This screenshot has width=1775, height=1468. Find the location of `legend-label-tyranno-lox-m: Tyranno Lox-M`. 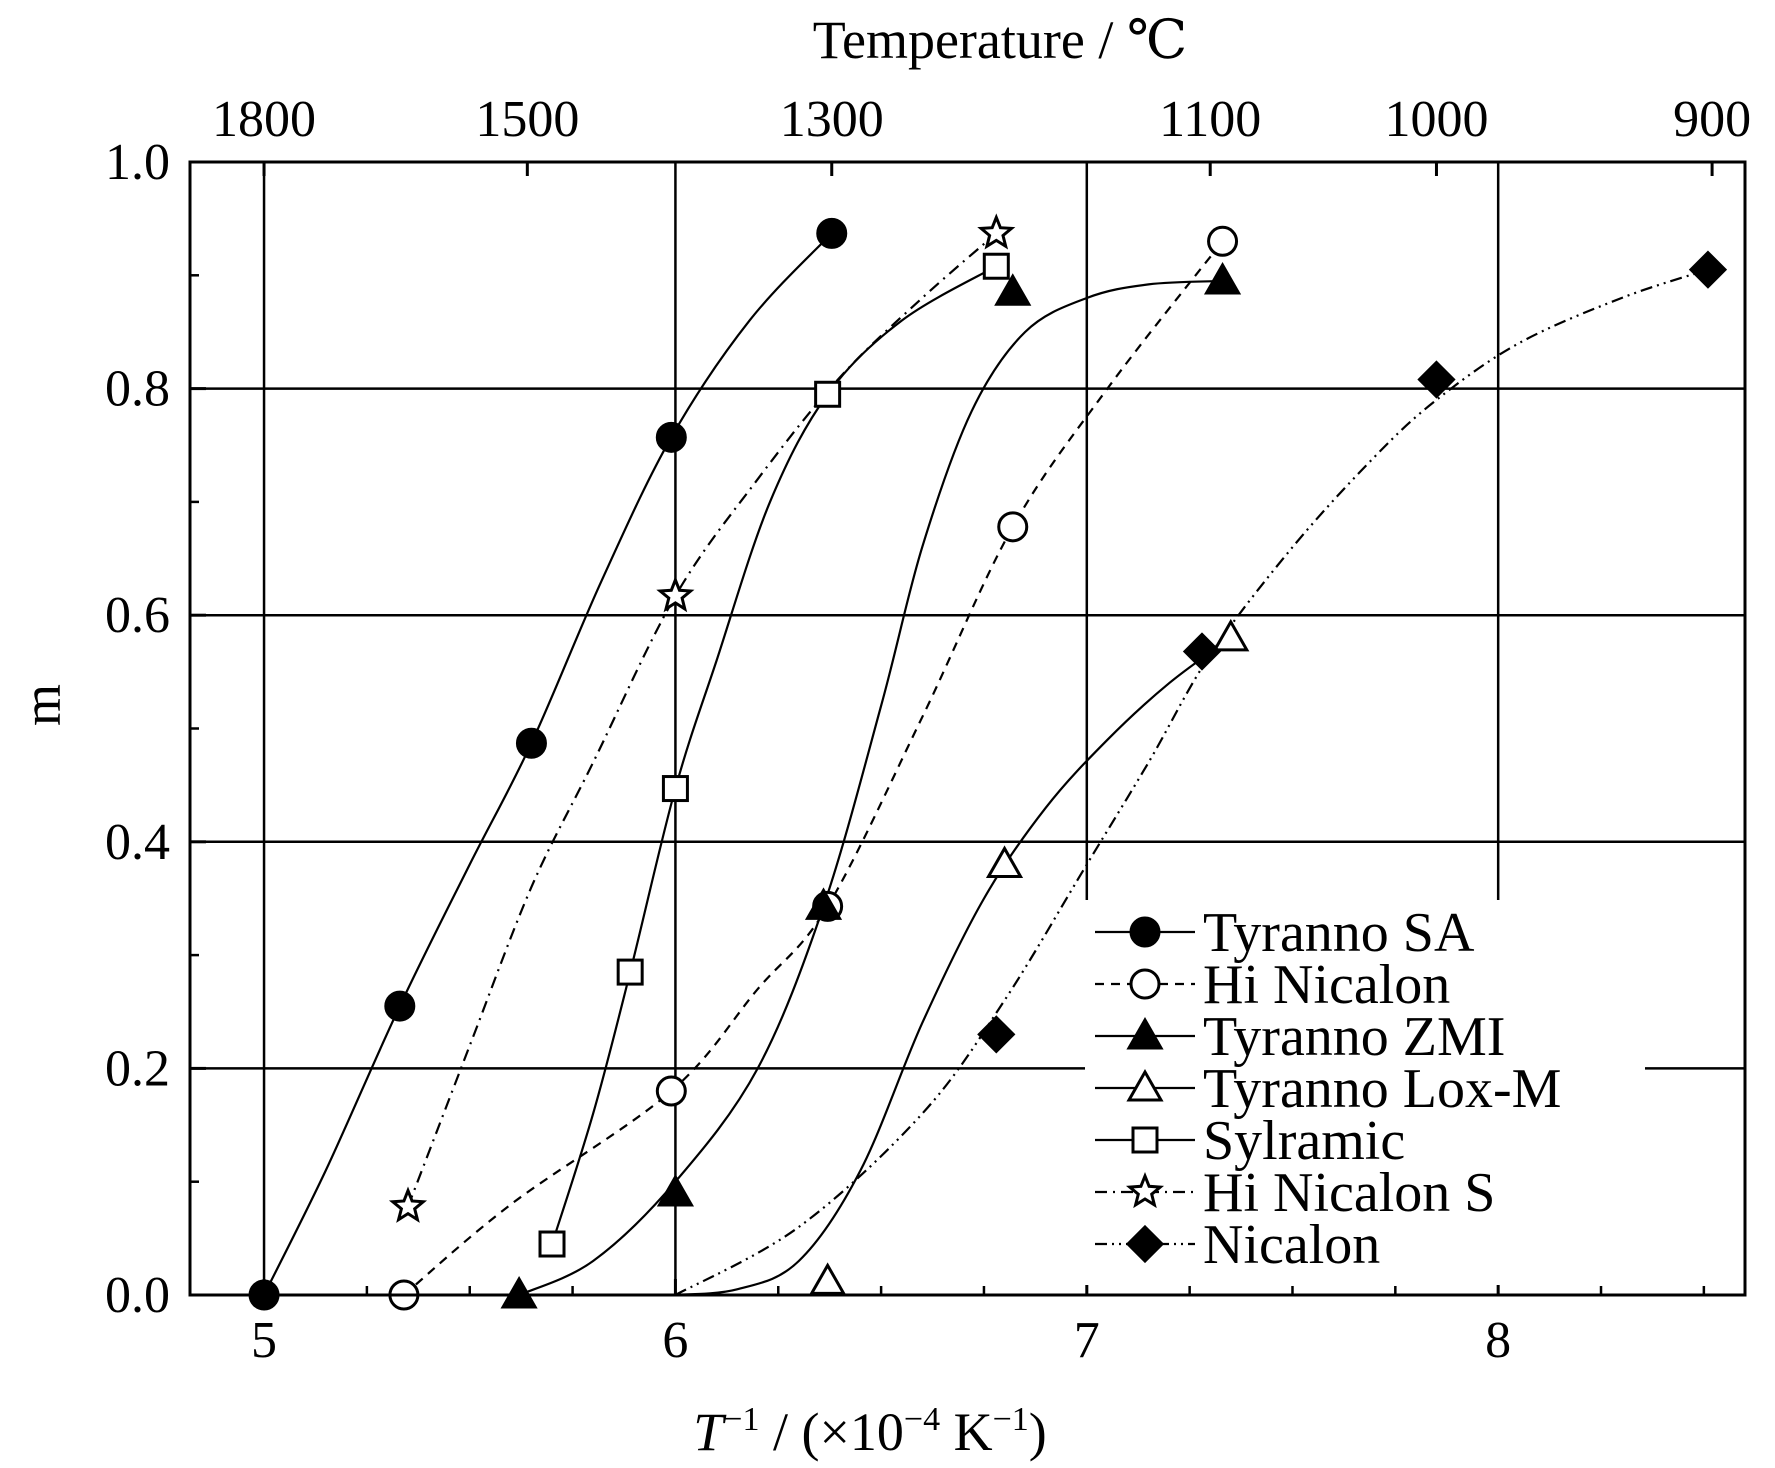

legend-label-tyranno-lox-m: Tyranno Lox-M is located at coordinates (1382, 1089).